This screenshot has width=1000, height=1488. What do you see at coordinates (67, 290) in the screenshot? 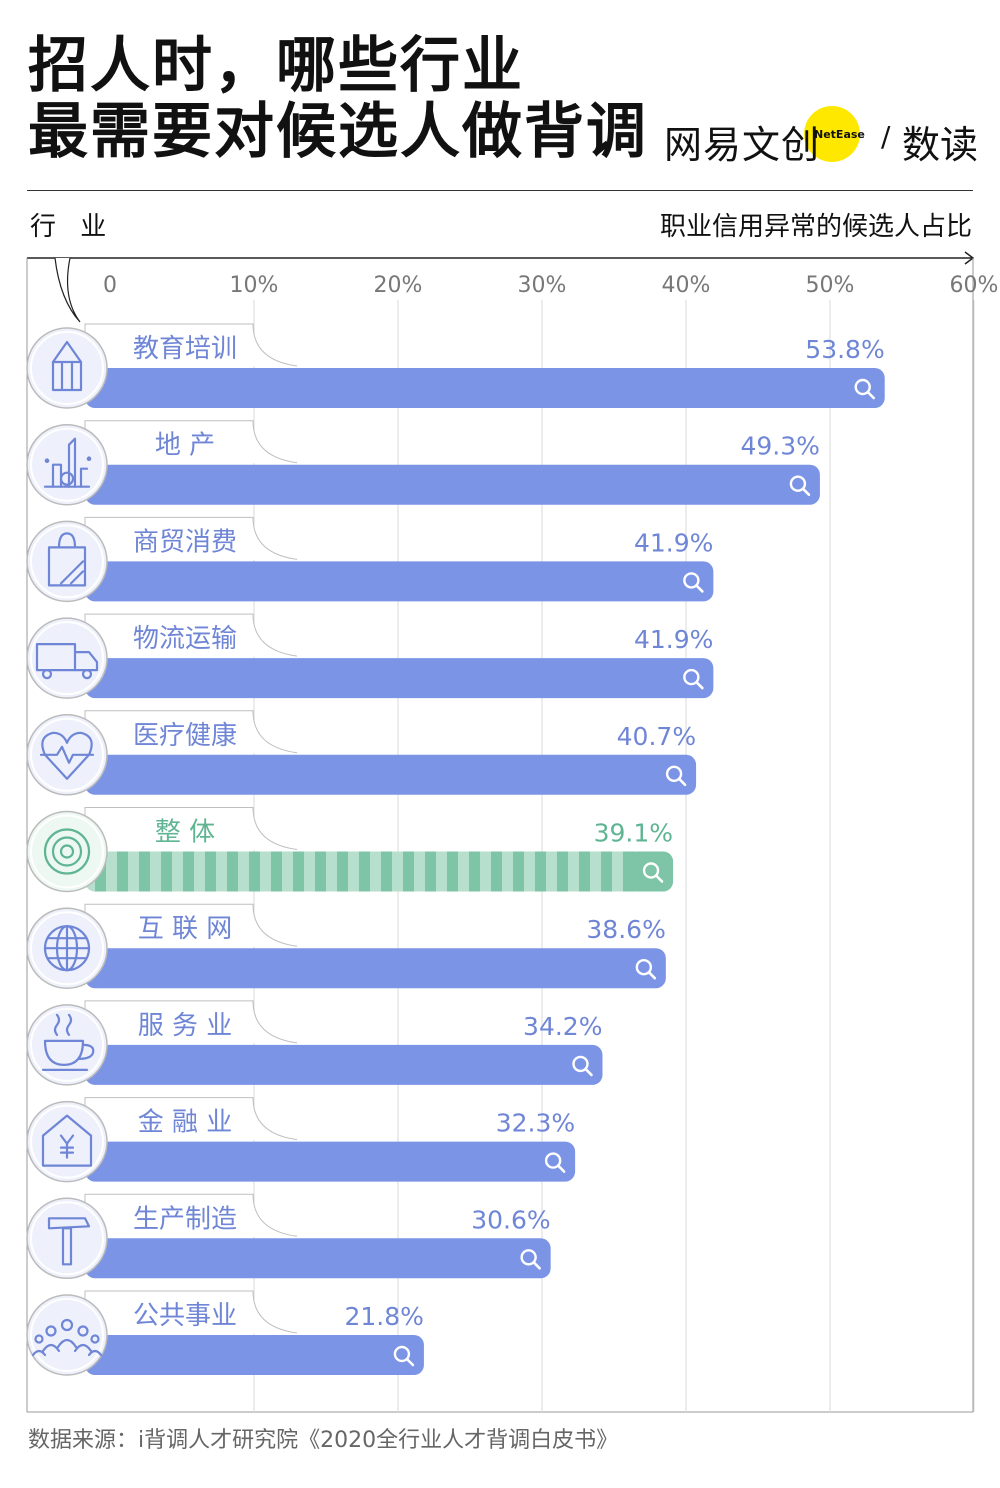
I see `label-callout` at bounding box center [67, 290].